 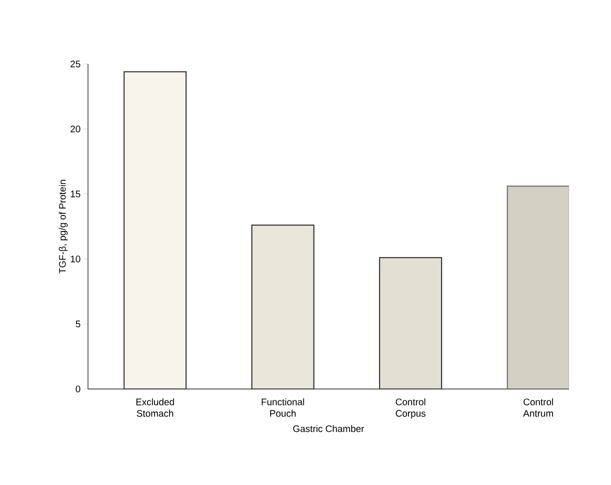 What do you see at coordinates (78, 324) in the screenshot?
I see `y-tick-label: 5` at bounding box center [78, 324].